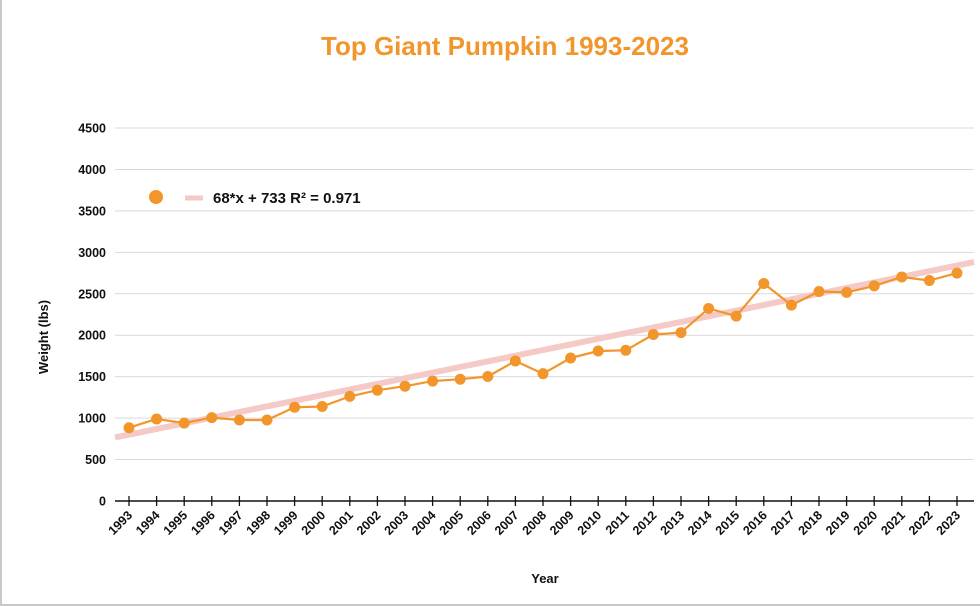  I want to click on x-tick-label: 2018, so click(811, 523).